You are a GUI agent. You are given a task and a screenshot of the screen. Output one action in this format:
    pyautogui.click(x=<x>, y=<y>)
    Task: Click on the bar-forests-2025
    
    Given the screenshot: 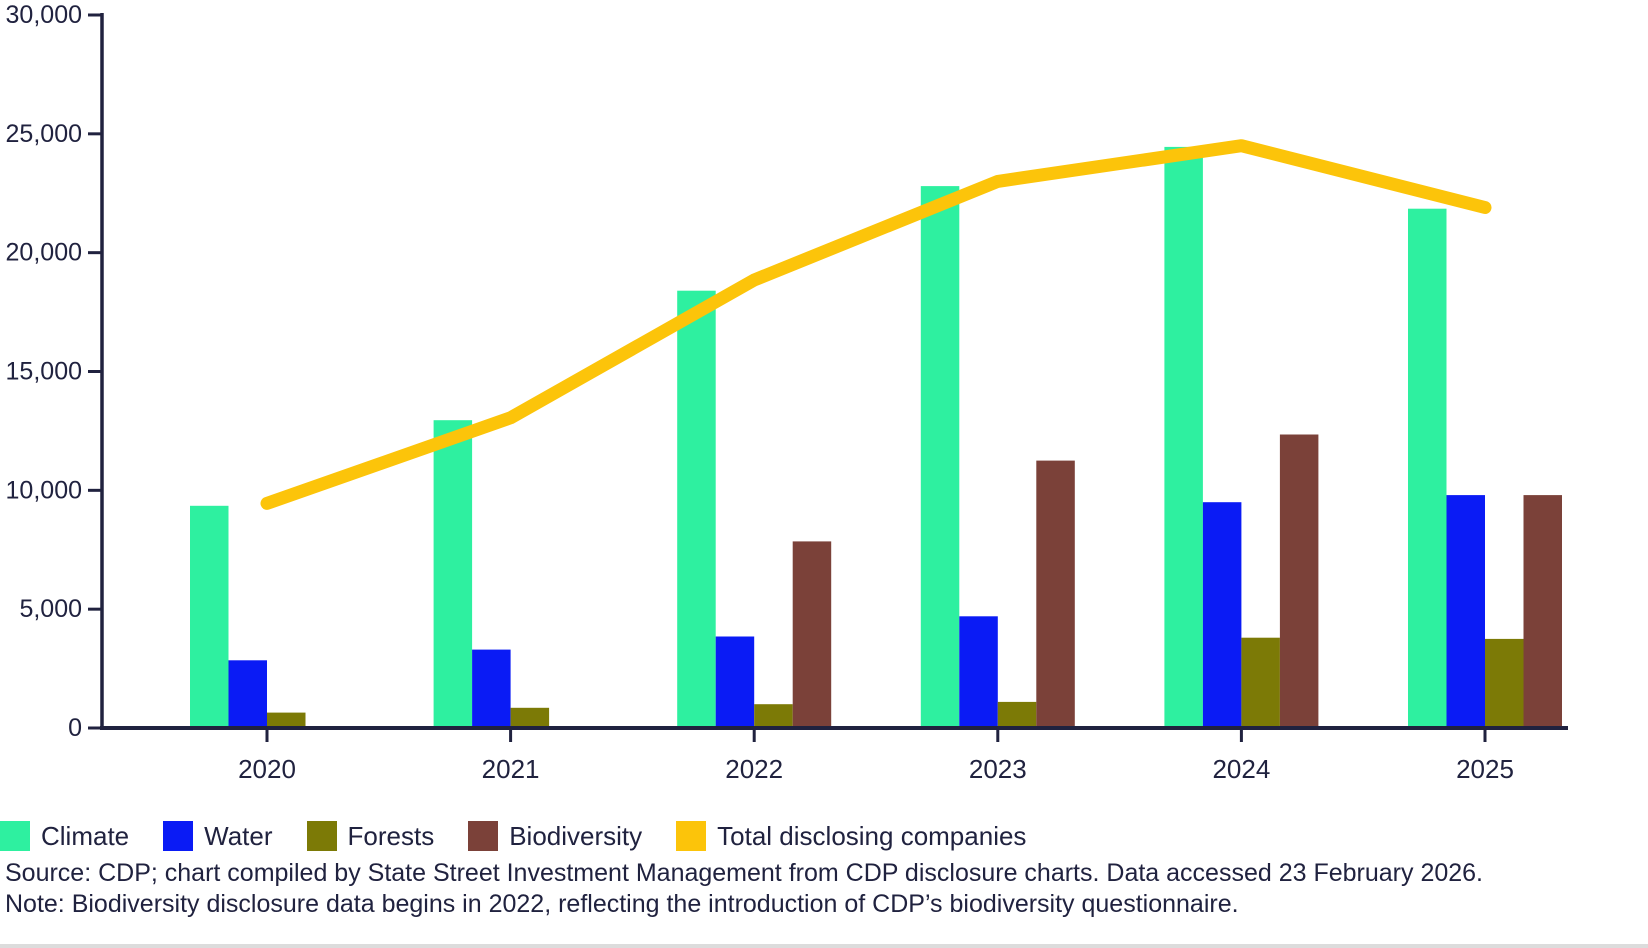 What is the action you would take?
    pyautogui.click(x=1504, y=683)
    